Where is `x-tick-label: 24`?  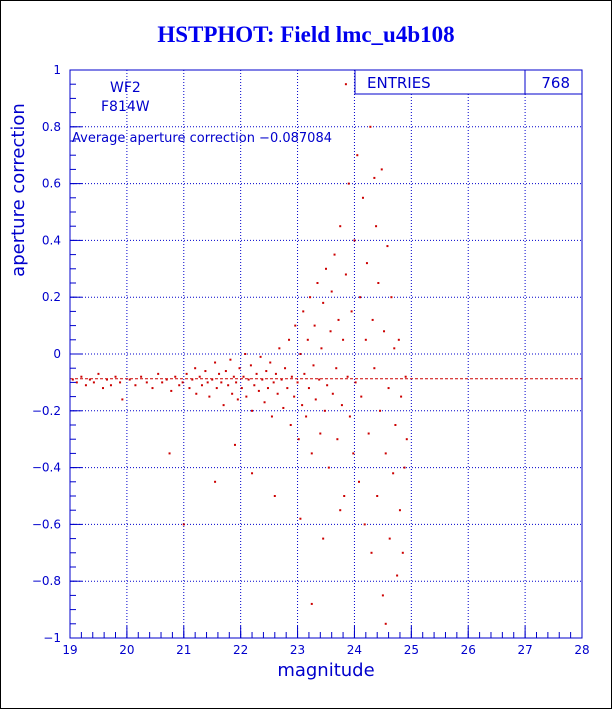 x-tick-label: 24 is located at coordinates (354, 650).